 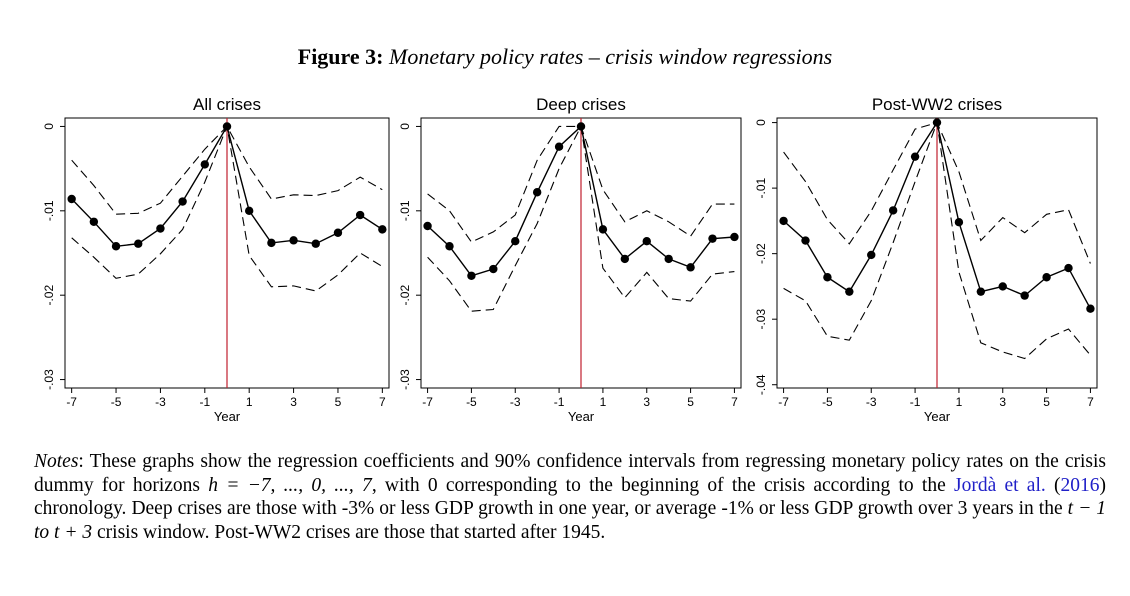 I want to click on notes-math-window: t − 1 to t + 3, so click(x=570, y=520).